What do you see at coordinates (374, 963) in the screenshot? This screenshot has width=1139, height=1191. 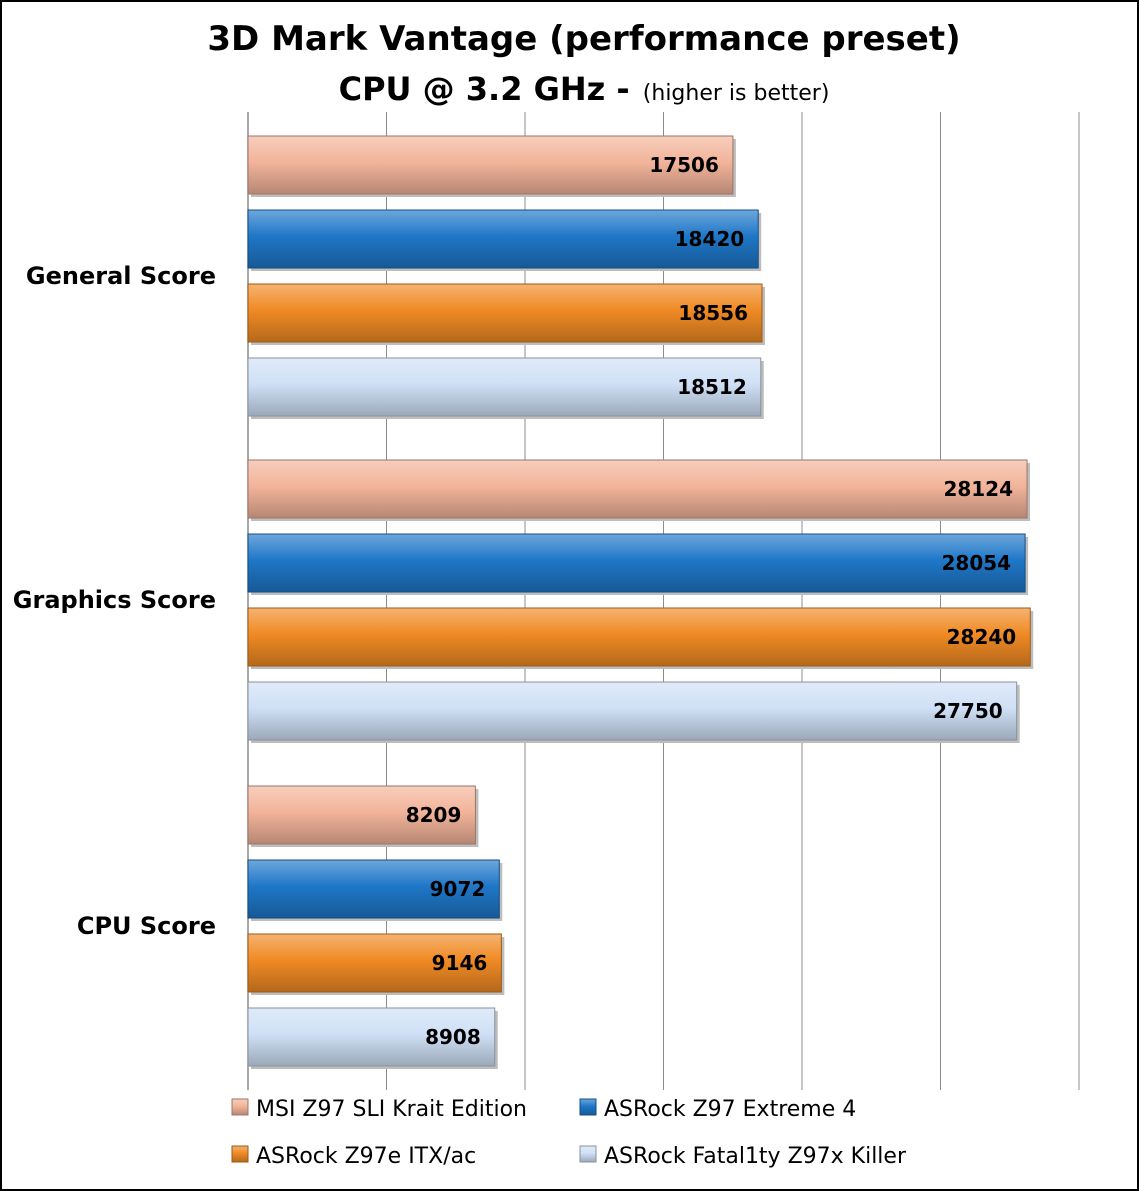 I see `bar-cpu-score-asrock-z97e-itx-ac` at bounding box center [374, 963].